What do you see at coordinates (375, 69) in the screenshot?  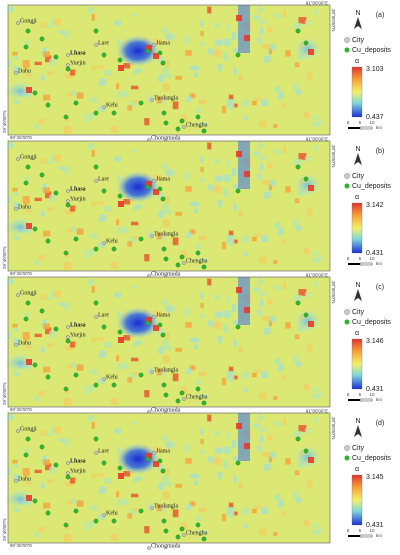 I see `legend-max: 3.103` at bounding box center [375, 69].